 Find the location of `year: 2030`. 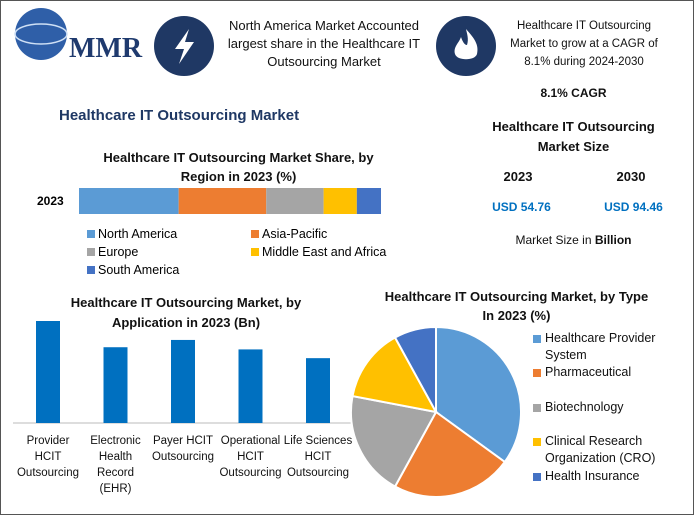

year: 2030 is located at coordinates (631, 176).